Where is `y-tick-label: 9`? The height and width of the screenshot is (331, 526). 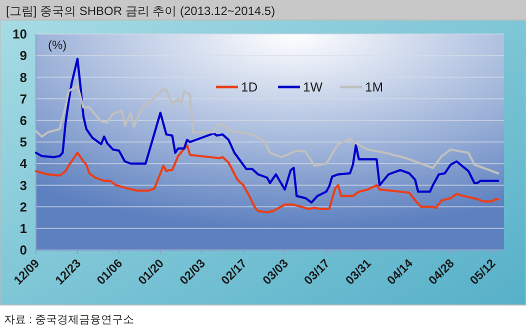
y-tick-label: 9 is located at coordinates (23, 56).